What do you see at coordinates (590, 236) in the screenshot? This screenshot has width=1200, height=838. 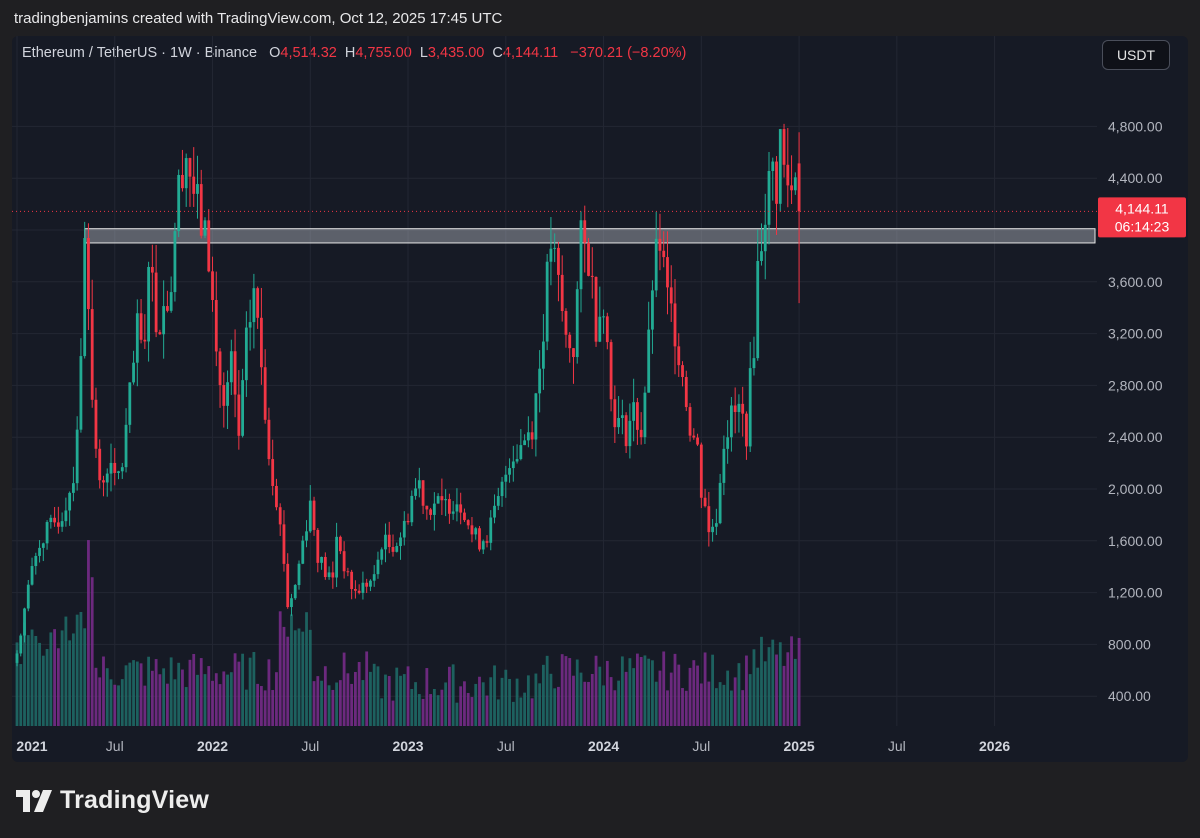 I see `resistance-zone` at bounding box center [590, 236].